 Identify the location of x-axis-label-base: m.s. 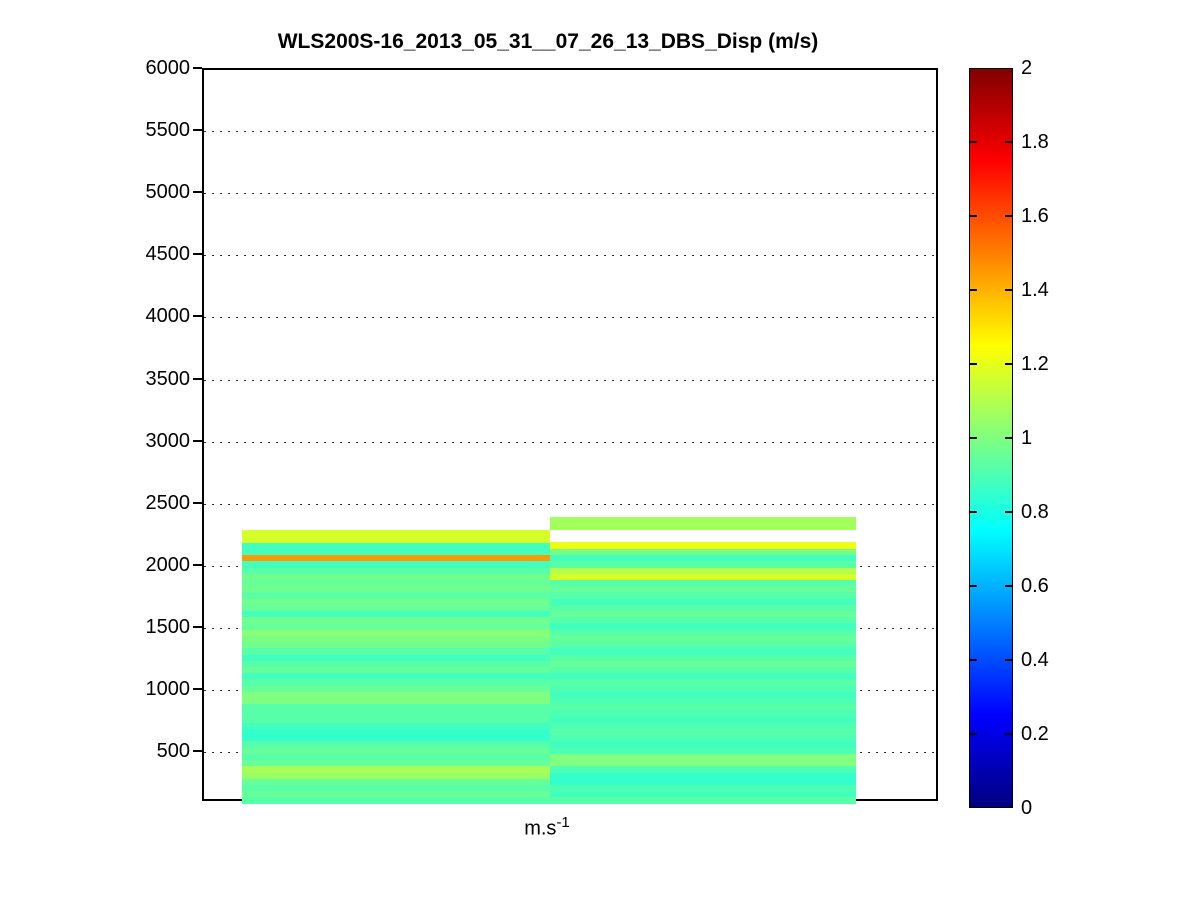
(540, 828).